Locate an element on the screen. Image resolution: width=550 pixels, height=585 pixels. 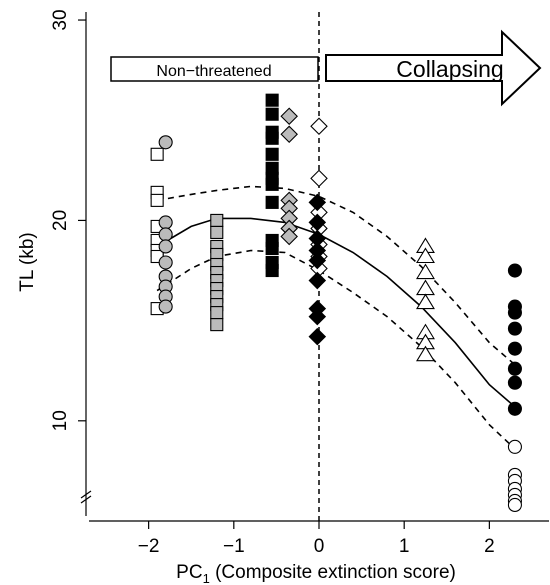
x-tick-label: 2 is located at coordinates (489, 546).